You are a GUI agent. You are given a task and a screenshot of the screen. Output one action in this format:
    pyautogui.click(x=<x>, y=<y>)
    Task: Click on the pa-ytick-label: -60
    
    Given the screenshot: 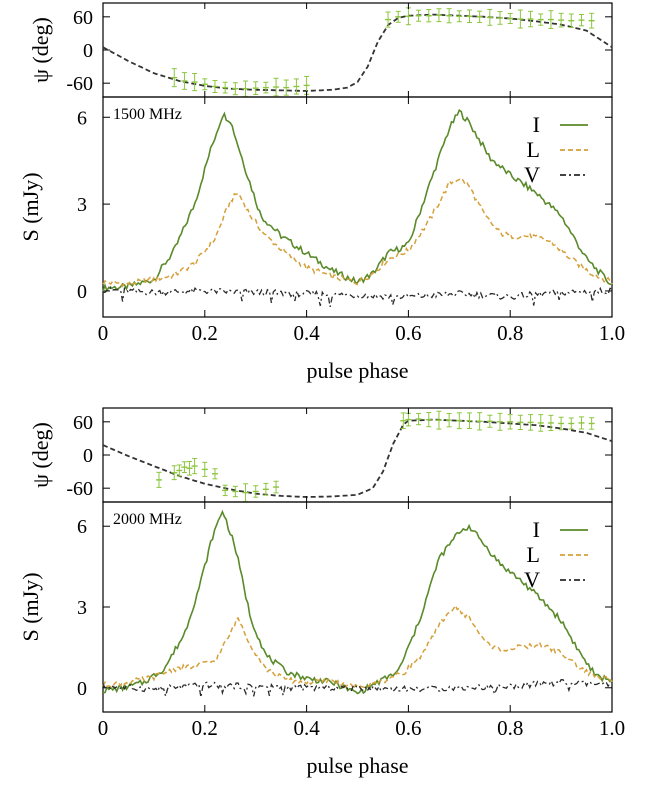 What is the action you would take?
    pyautogui.click(x=79, y=84)
    